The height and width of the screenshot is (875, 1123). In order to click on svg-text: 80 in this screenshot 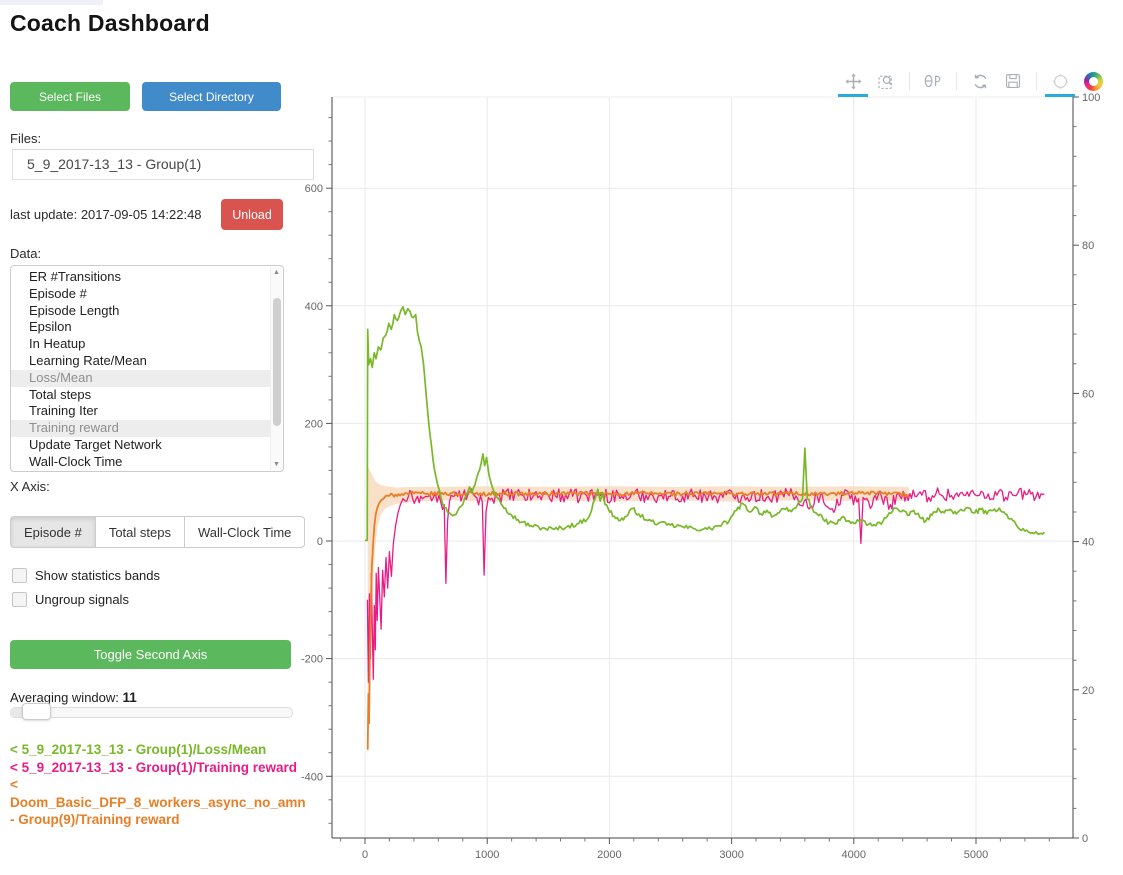, I will do `click(1088, 246)`.